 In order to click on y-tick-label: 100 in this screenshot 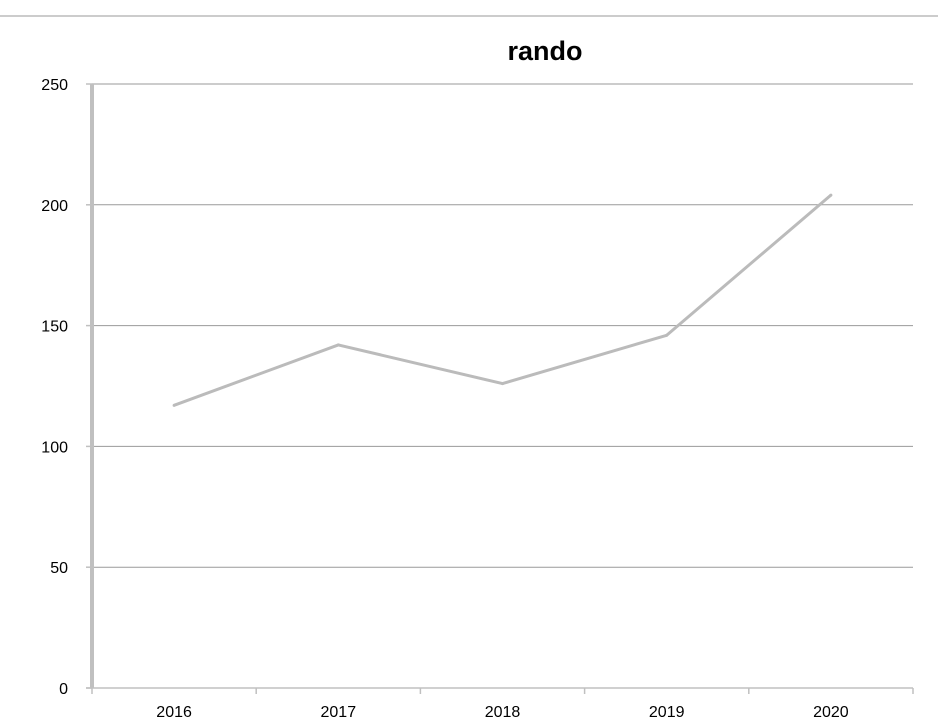, I will do `click(54, 447)`.